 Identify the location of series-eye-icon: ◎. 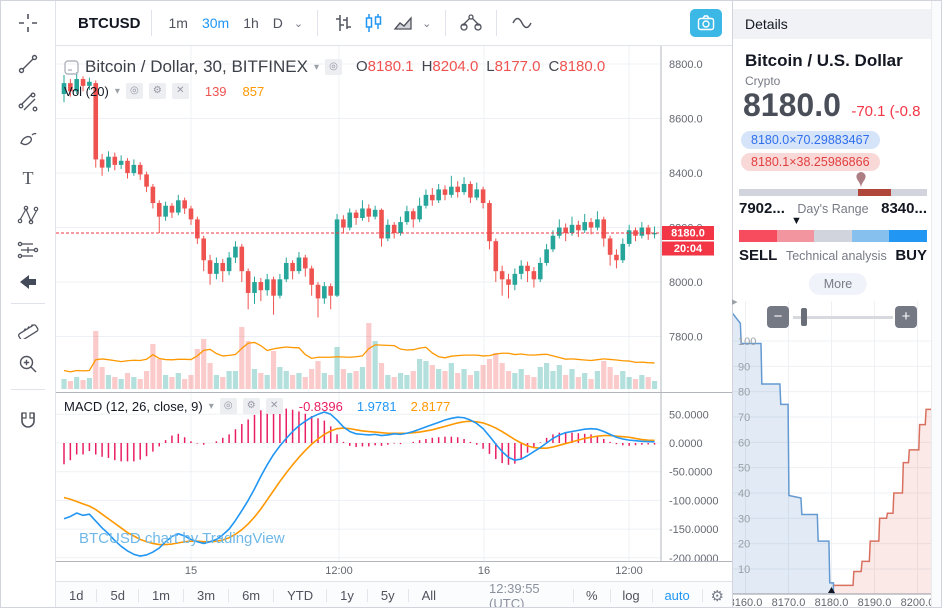
(333, 67).